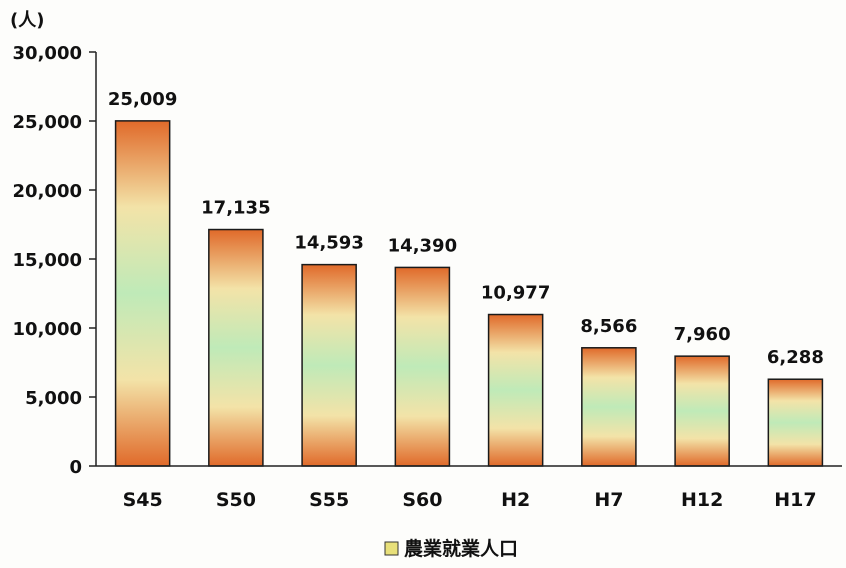 The image size is (846, 568). What do you see at coordinates (461, 548) in the screenshot?
I see `legend-label: 農業就業人口` at bounding box center [461, 548].